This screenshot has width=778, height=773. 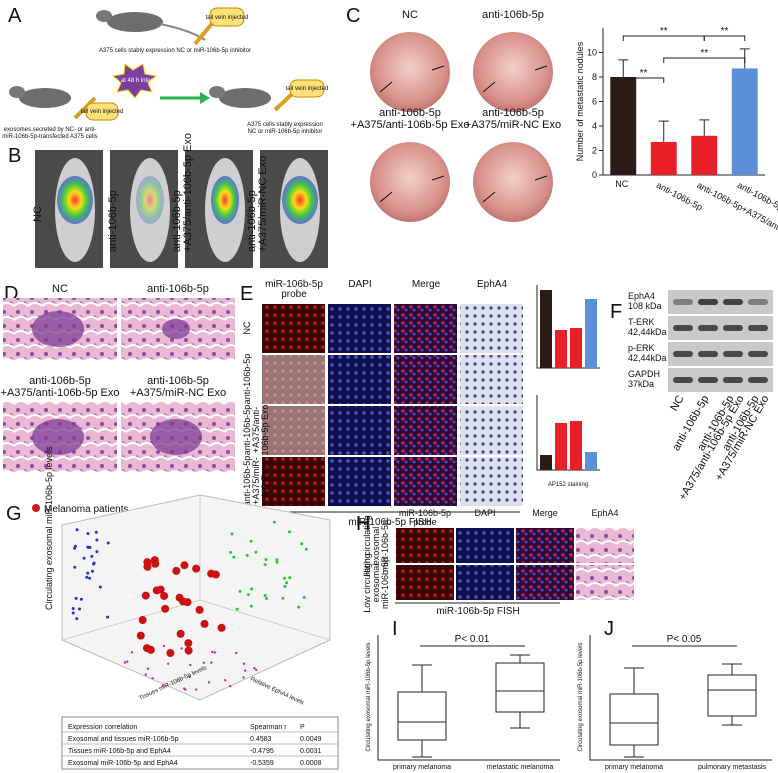 I want to click on row-label: +A375/anti-, so click(x=256, y=430).